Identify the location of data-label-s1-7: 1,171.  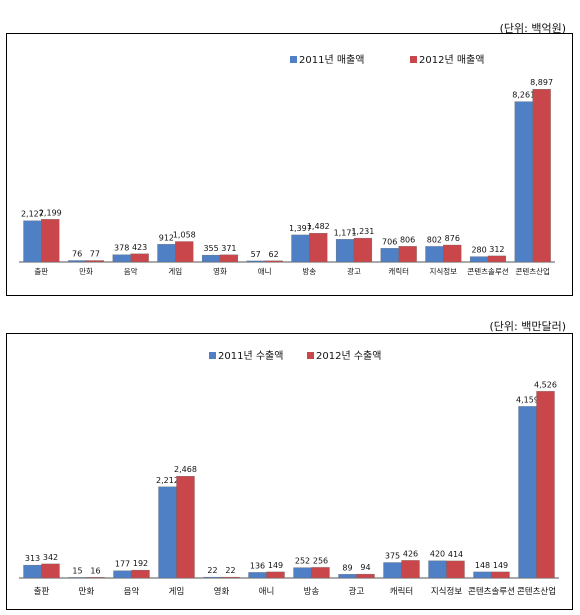
(345, 232).